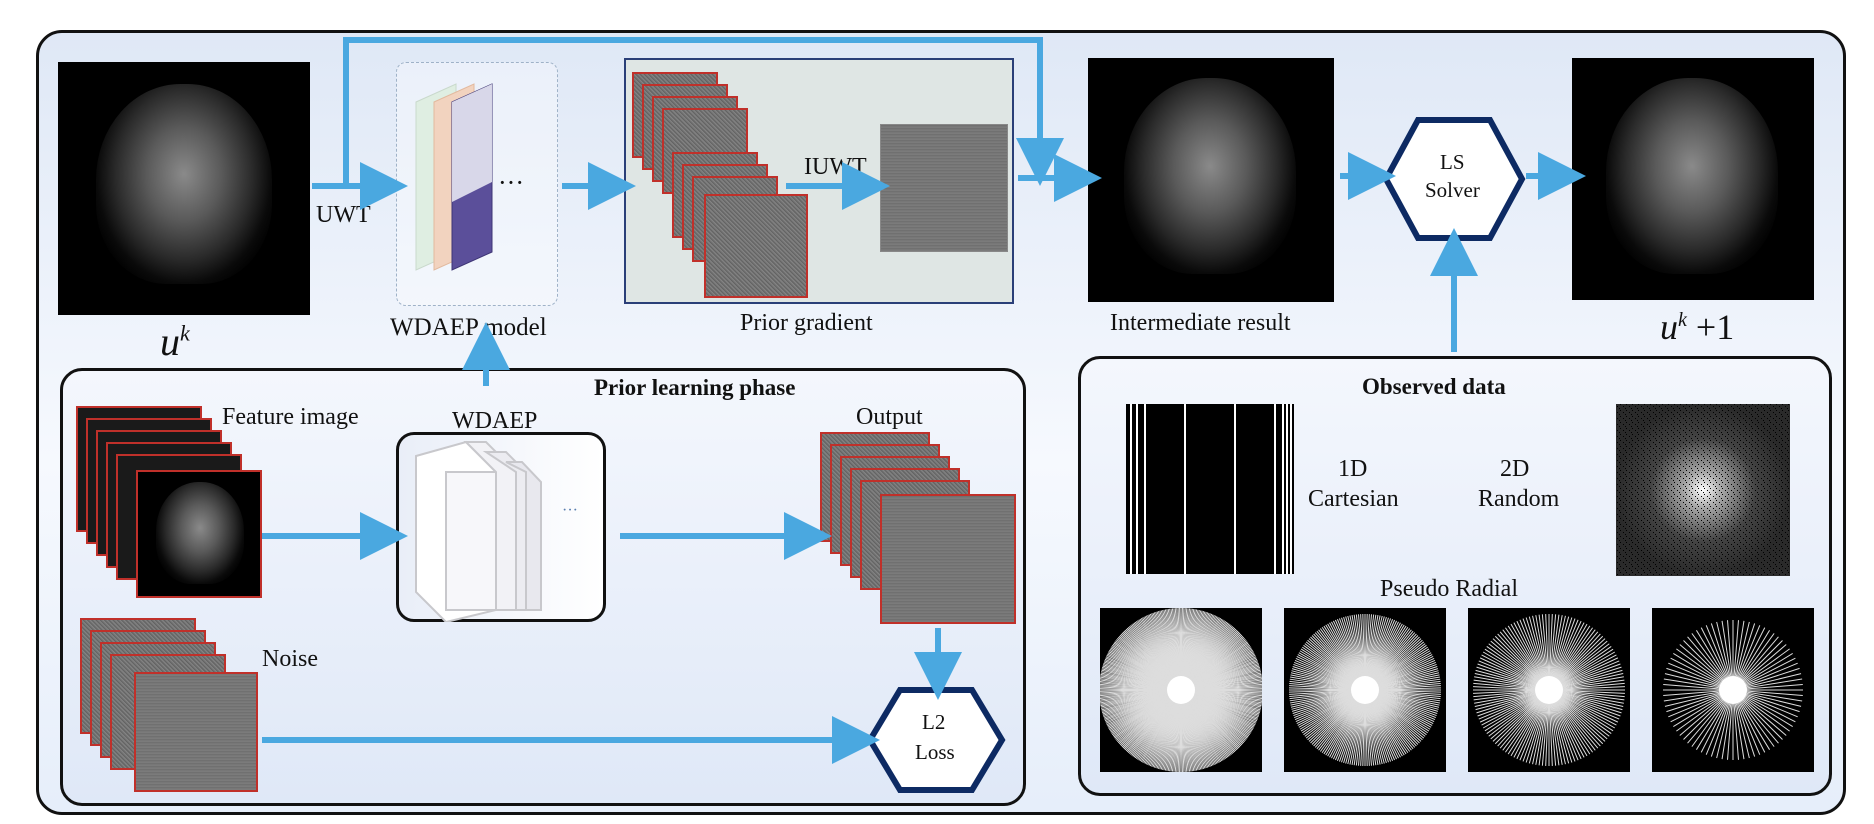 Image resolution: width=1874 pixels, height=824 pixels. I want to click on prior-learning-title: Prior learning phase, so click(695, 387).